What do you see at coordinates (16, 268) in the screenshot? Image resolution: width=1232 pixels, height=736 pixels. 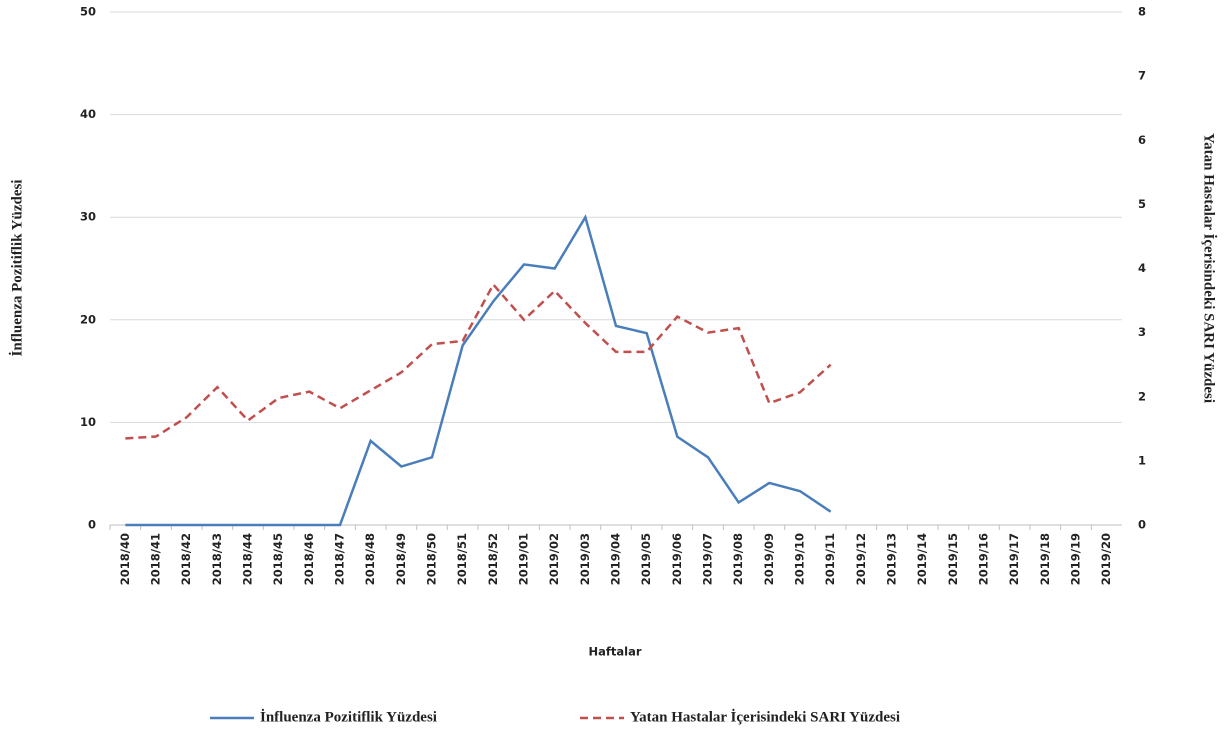 I see `y-axis-title: İnfluenza Pozitiflik Yüzdesi` at bounding box center [16, 268].